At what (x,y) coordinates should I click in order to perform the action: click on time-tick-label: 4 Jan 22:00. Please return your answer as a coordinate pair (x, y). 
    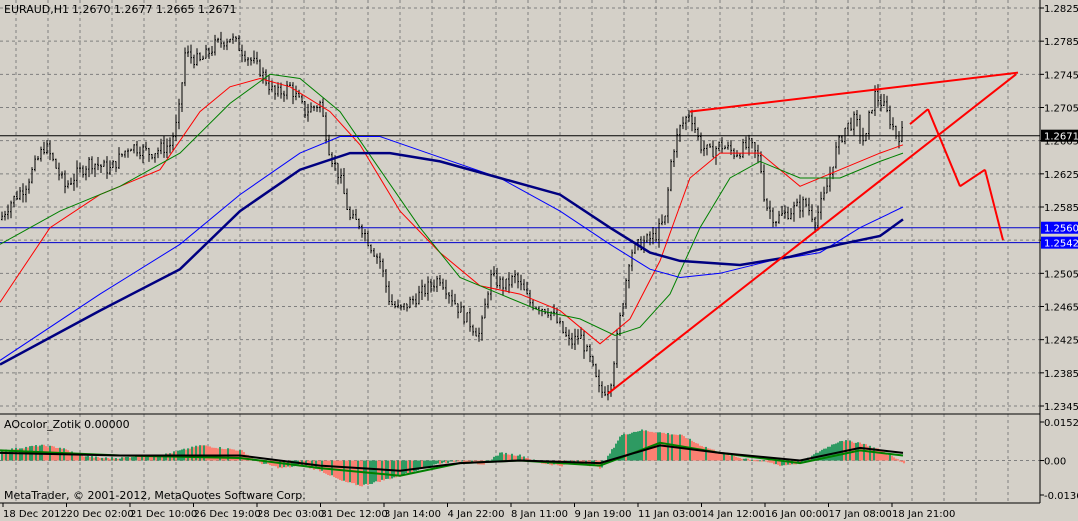
    Looking at the image, I should click on (476, 514).